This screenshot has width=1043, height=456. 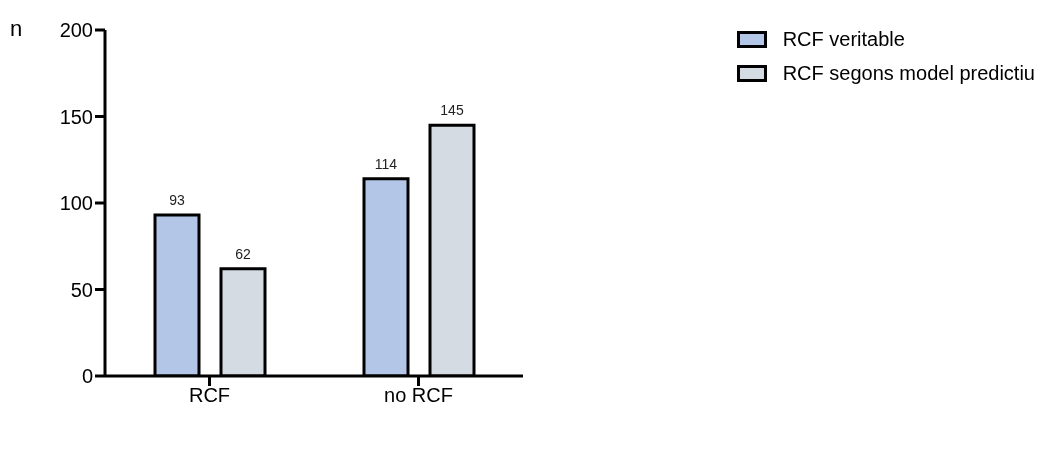 I want to click on y-tick-label: 50, so click(x=81, y=289).